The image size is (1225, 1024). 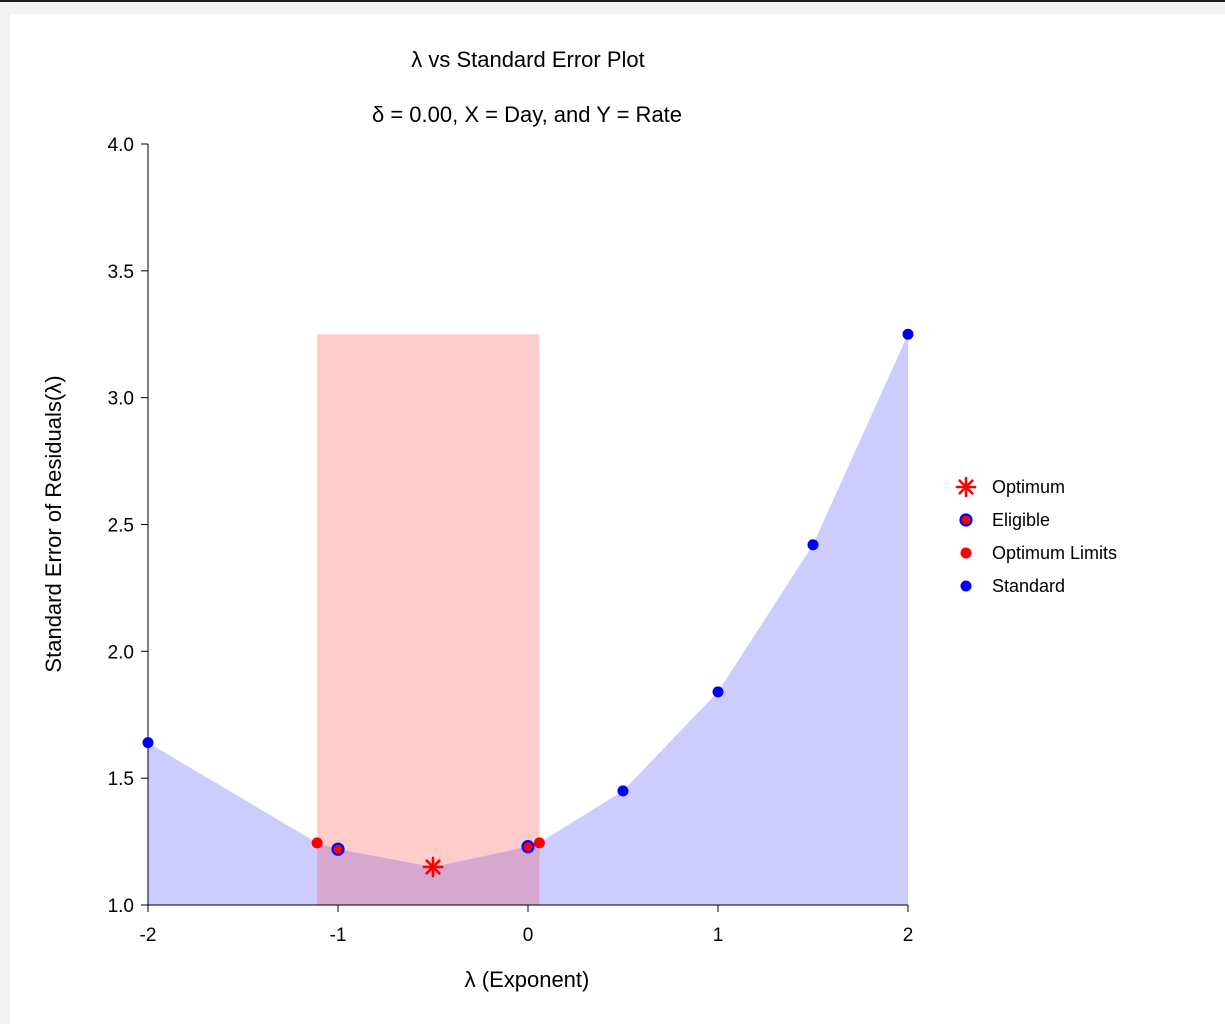 I want to click on optimum-region-overlap, so click(x=428, y=873).